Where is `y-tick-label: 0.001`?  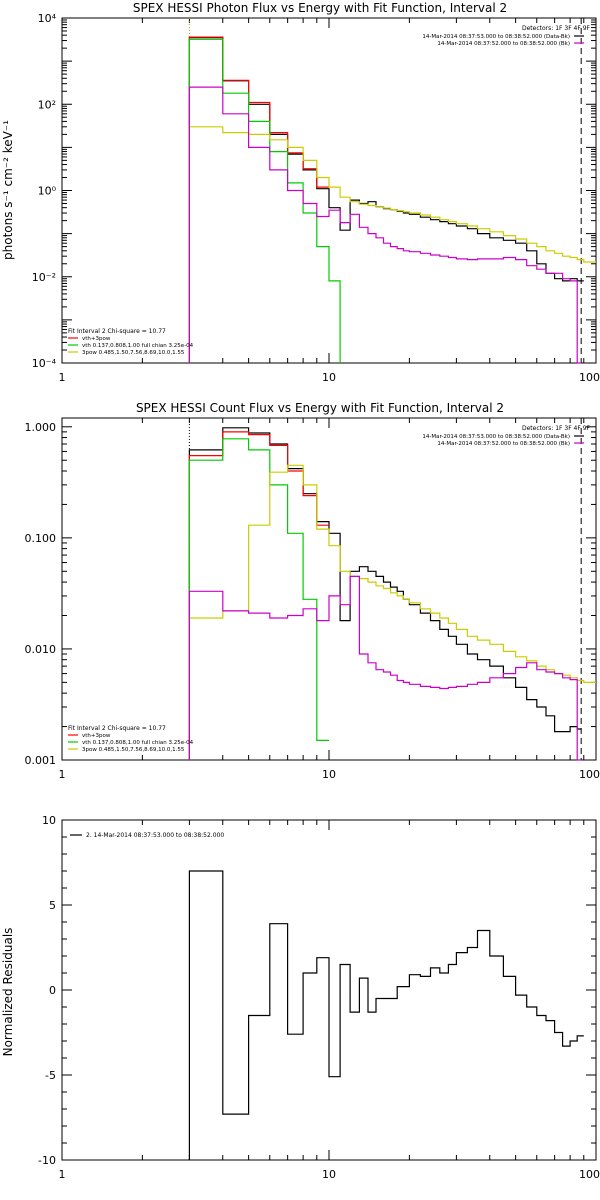 y-tick-label: 0.001 is located at coordinates (41, 760).